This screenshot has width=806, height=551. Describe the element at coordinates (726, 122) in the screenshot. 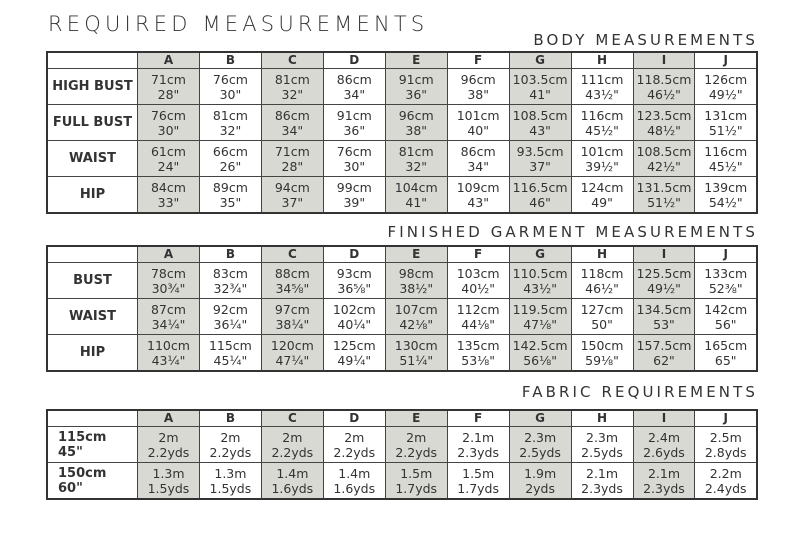

I see `value-cell: 131cm 51½"` at that location.